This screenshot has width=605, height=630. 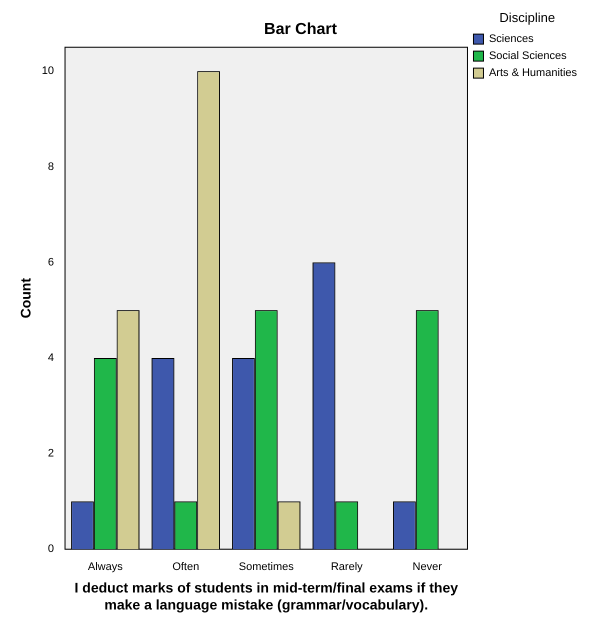 I want to click on x-tick-label: Rarely, so click(x=347, y=566).